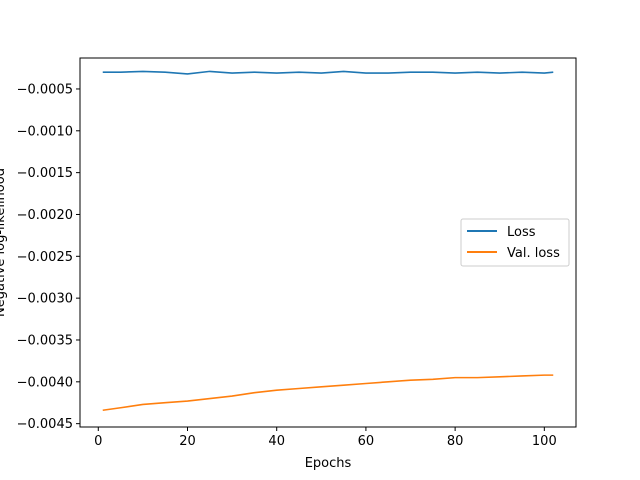 Image resolution: width=640 pixels, height=480 pixels. What do you see at coordinates (4, 242) in the screenshot?
I see `y-axis-label: Negative log-likelihood` at bounding box center [4, 242].